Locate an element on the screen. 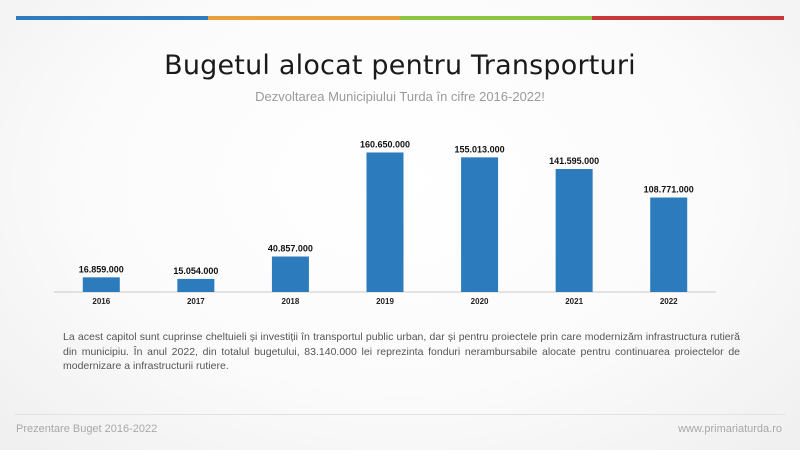 This screenshot has width=800, height=450. bar-2022 is located at coordinates (669, 244).